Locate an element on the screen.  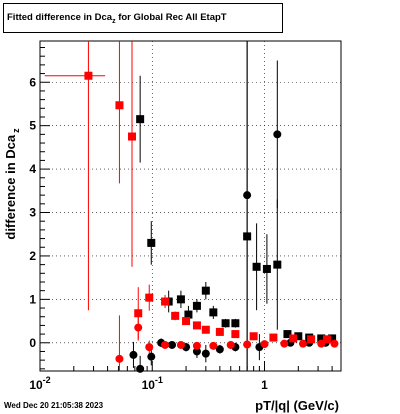
x-tick-label: 10⁻² is located at coordinates (39, 383).